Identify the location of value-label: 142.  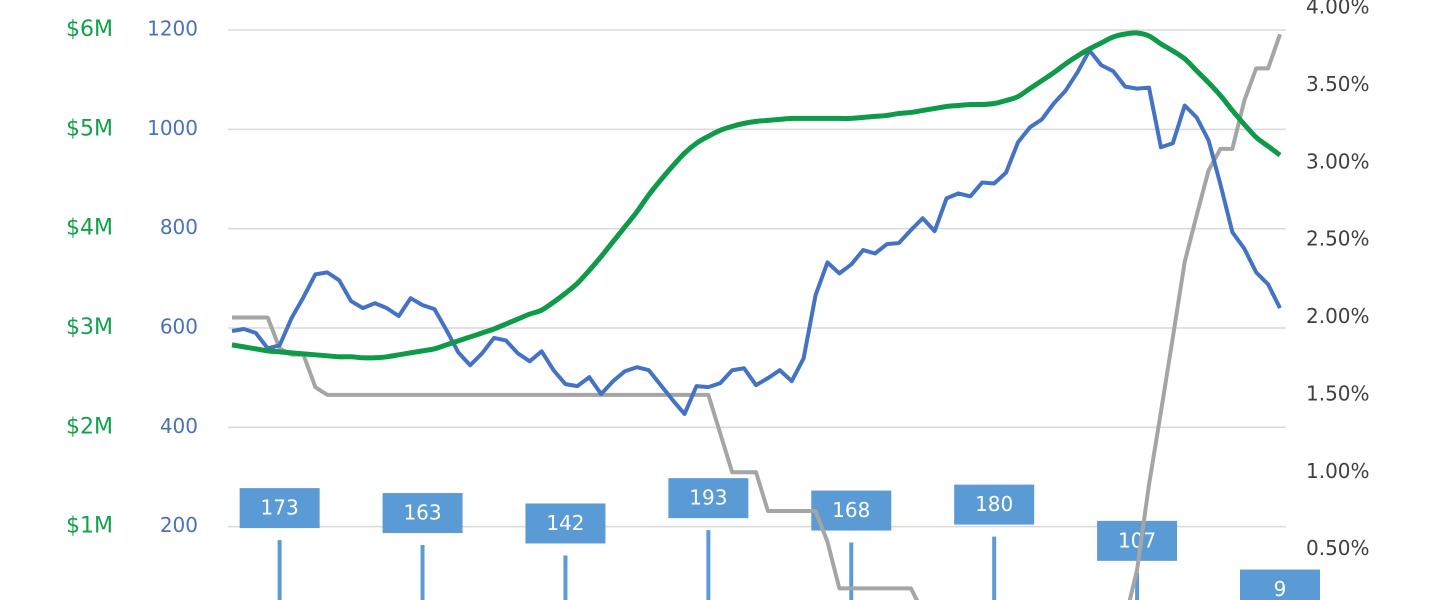
(565, 523).